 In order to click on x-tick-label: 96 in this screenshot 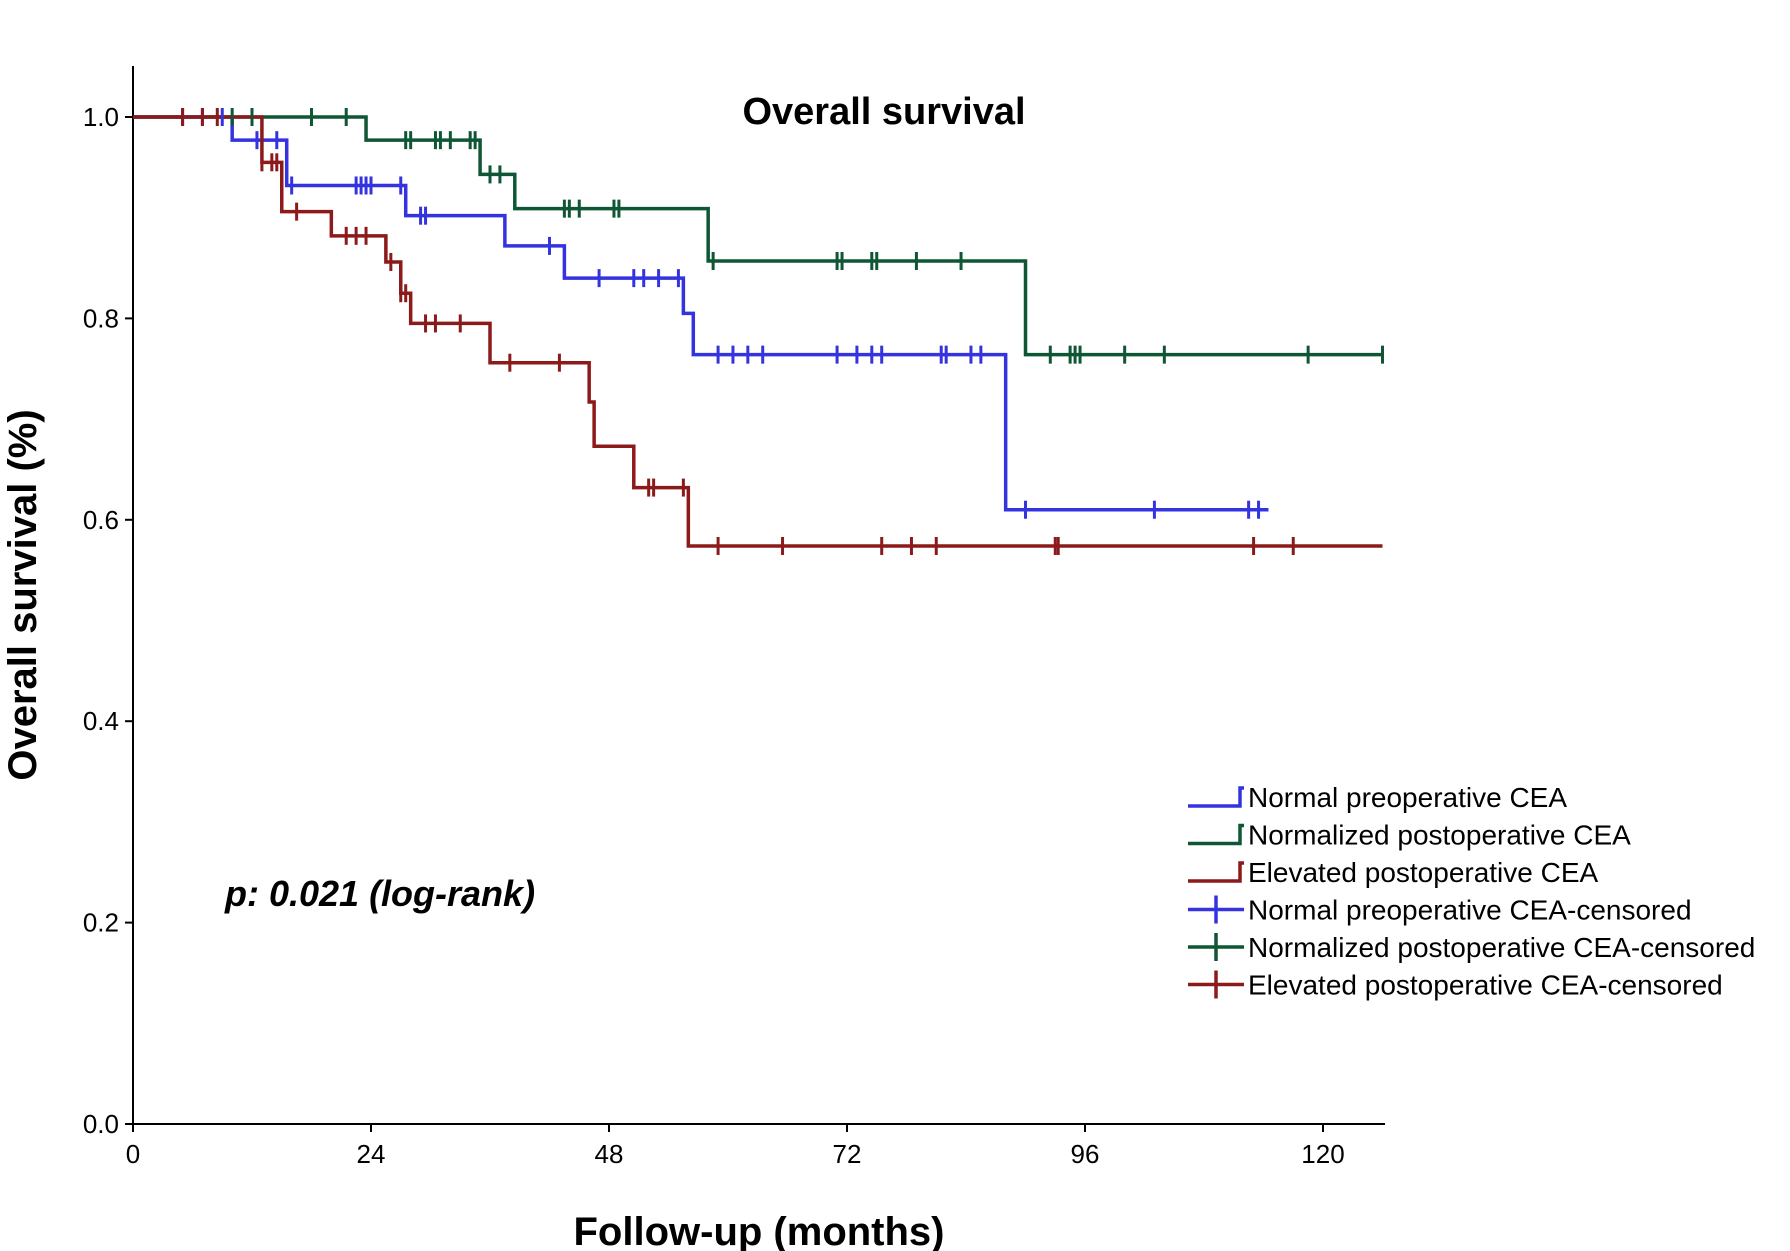, I will do `click(1085, 1154)`.